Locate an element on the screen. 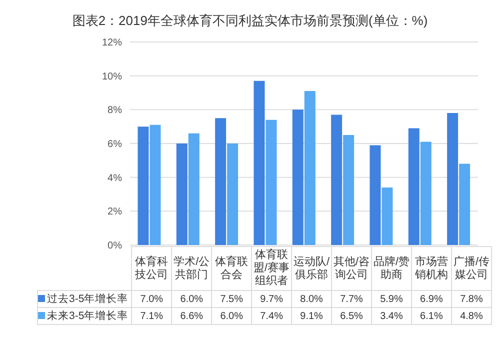 This screenshot has width=500, height=362. chart-title: 图表2：2019年全球体育不同利益实体市场前景预测(单位：%) is located at coordinates (250, 21).